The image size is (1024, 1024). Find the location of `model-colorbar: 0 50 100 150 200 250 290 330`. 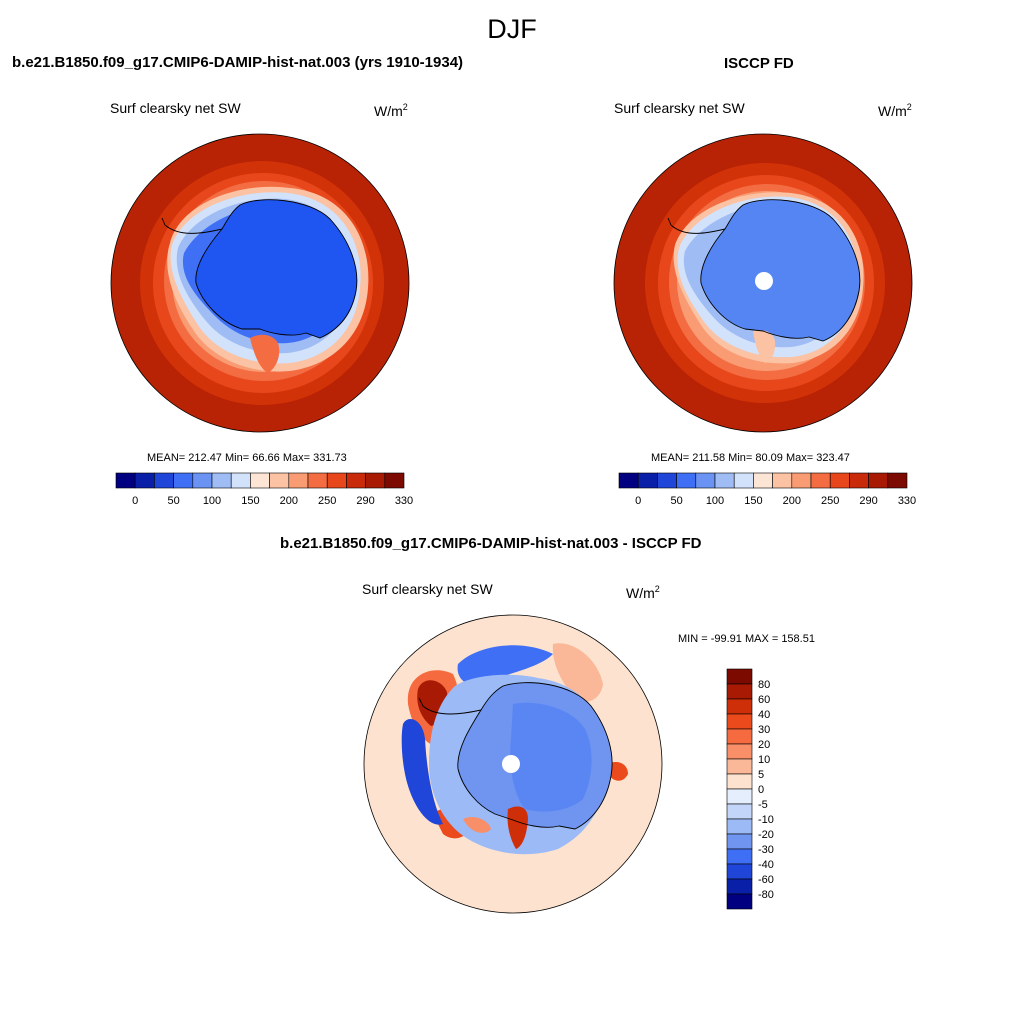

model-colorbar: 0 50 100 150 200 250 290 330 is located at coordinates (264, 489).